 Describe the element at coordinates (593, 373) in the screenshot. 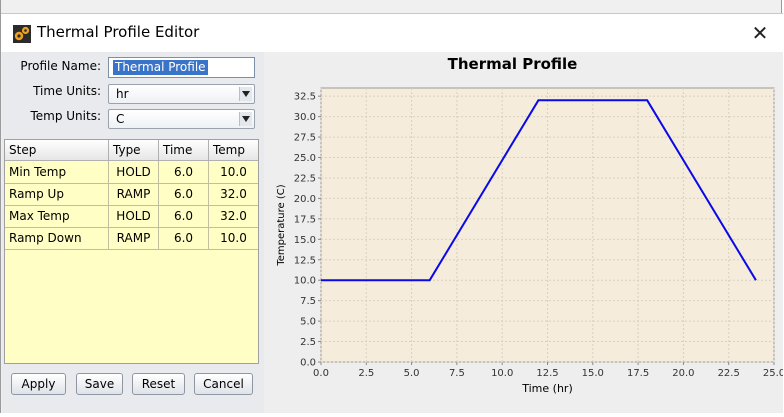

I see `x-tick-label: 15.0` at that location.